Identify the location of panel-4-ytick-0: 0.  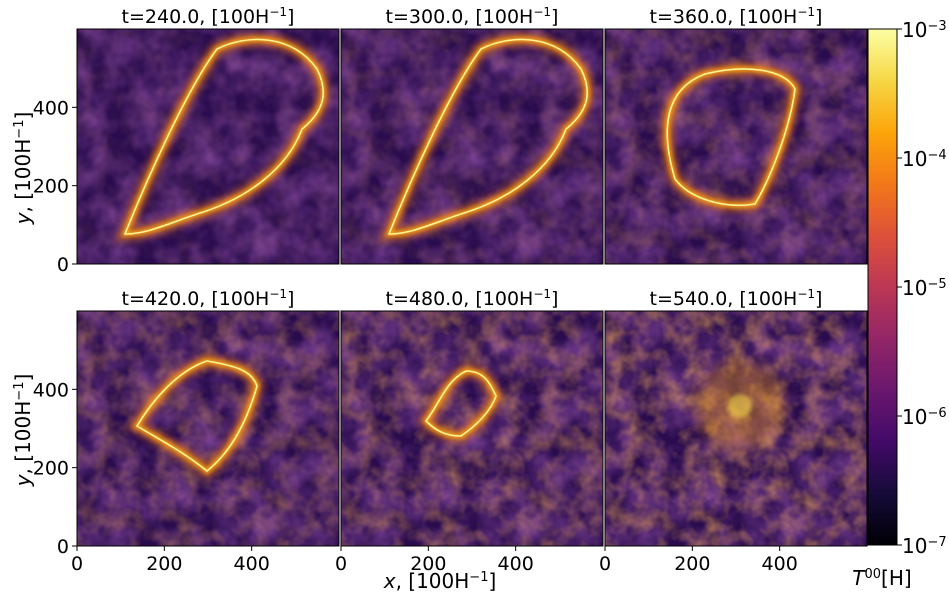
(63, 547).